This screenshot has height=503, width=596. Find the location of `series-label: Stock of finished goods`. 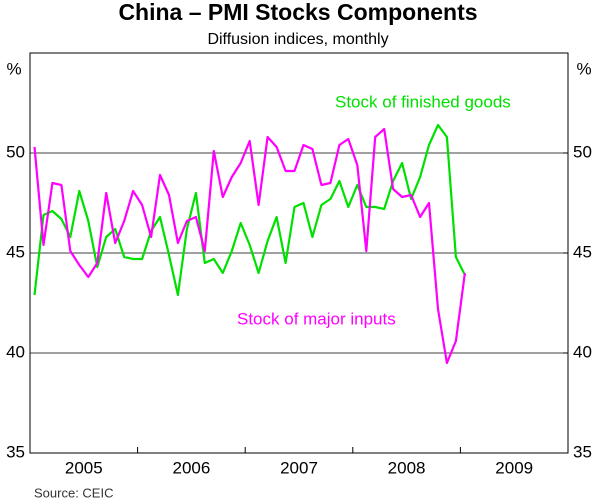

series-label: Stock of finished goods is located at coordinates (423, 101).